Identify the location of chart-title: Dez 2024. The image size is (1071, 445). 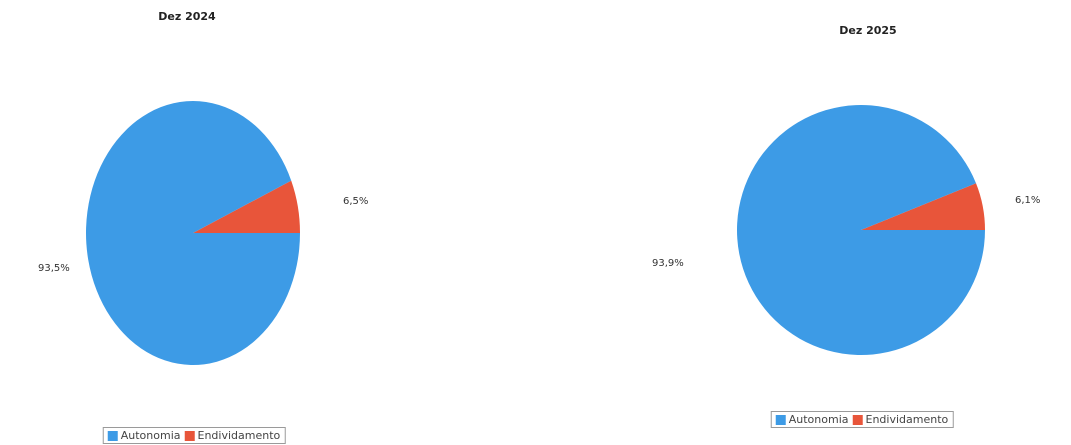
(187, 16).